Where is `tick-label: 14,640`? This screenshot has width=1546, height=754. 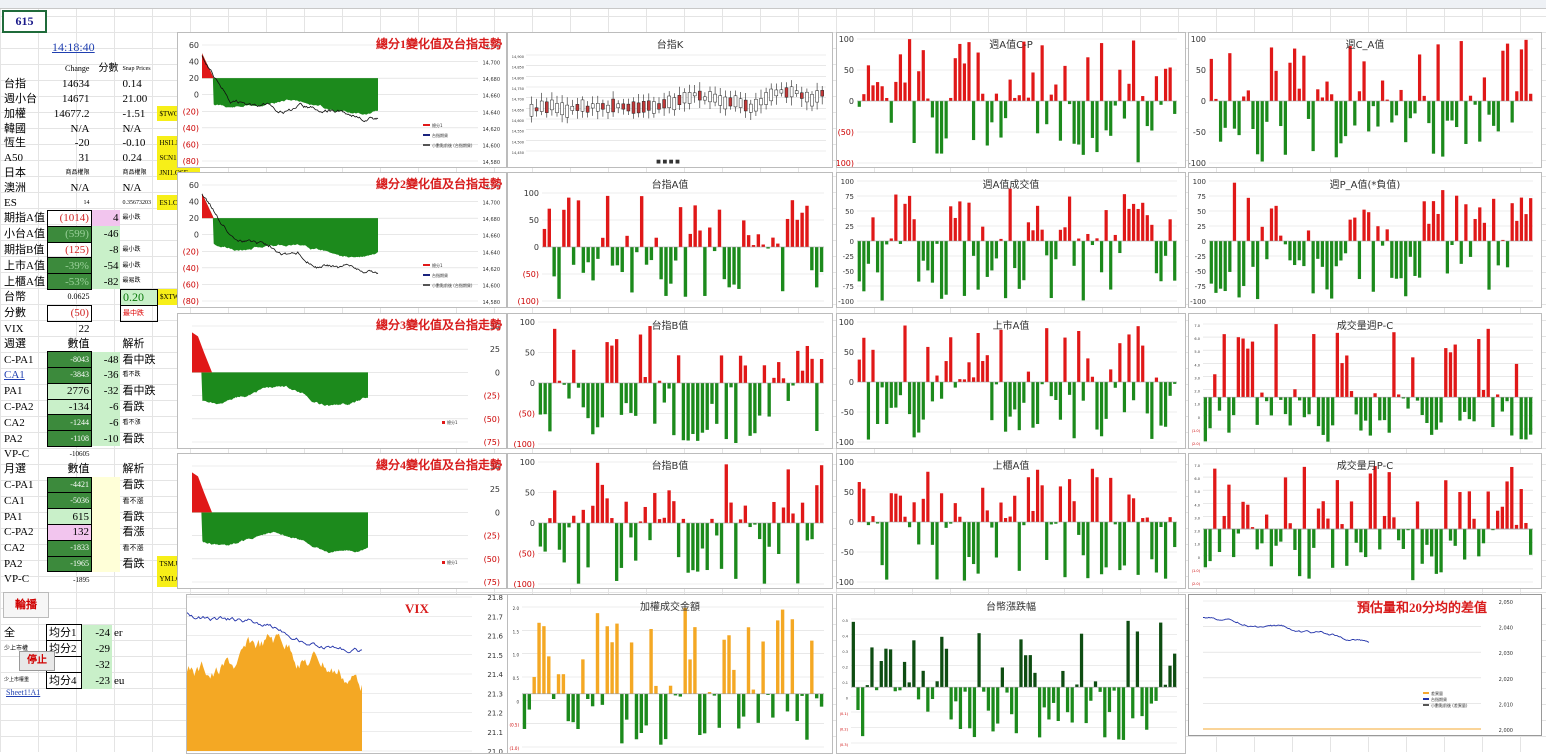
tick-label: 14,640 is located at coordinates (492, 253).